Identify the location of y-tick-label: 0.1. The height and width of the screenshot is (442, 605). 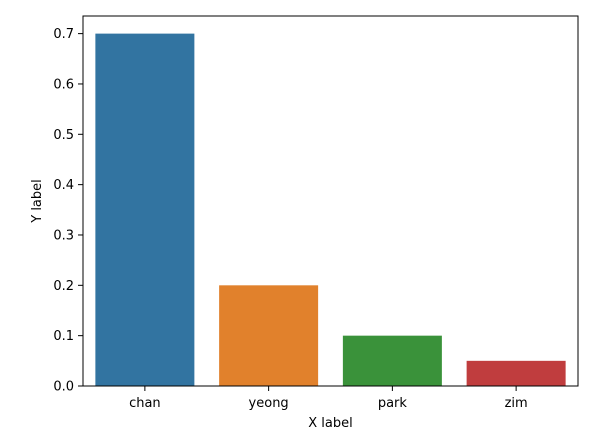
(63, 336).